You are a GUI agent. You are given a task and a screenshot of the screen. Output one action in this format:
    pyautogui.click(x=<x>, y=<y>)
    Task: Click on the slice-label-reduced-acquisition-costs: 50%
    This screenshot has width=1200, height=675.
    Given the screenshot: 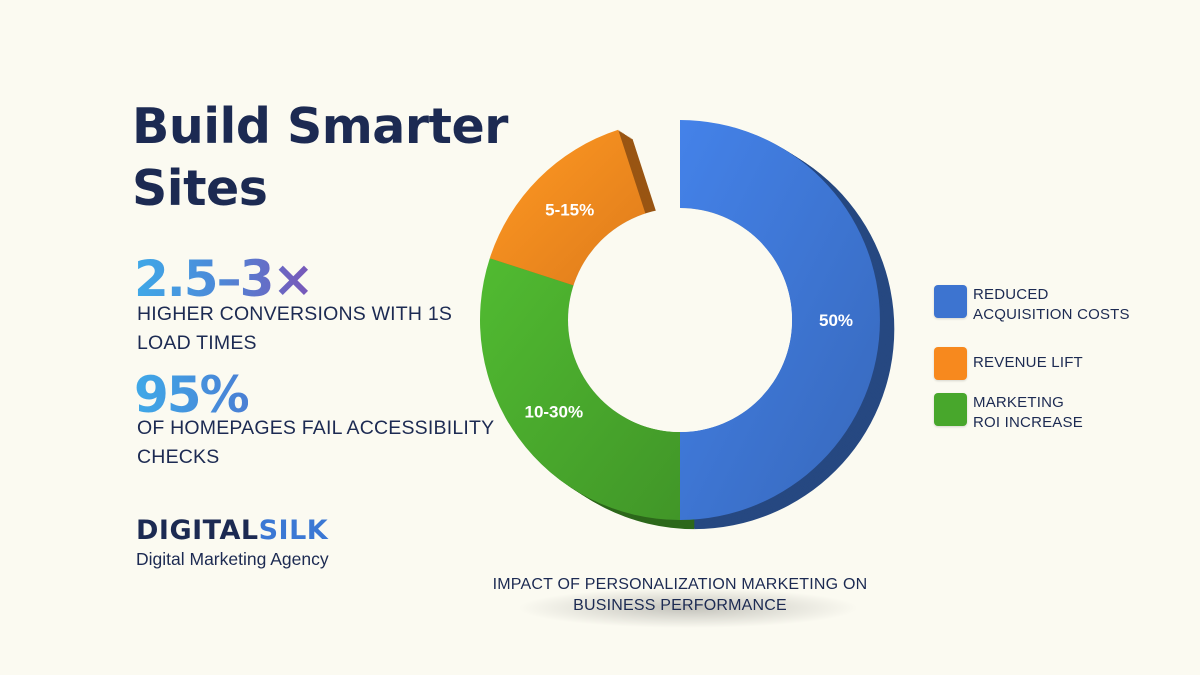 What is the action you would take?
    pyautogui.click(x=836, y=320)
    